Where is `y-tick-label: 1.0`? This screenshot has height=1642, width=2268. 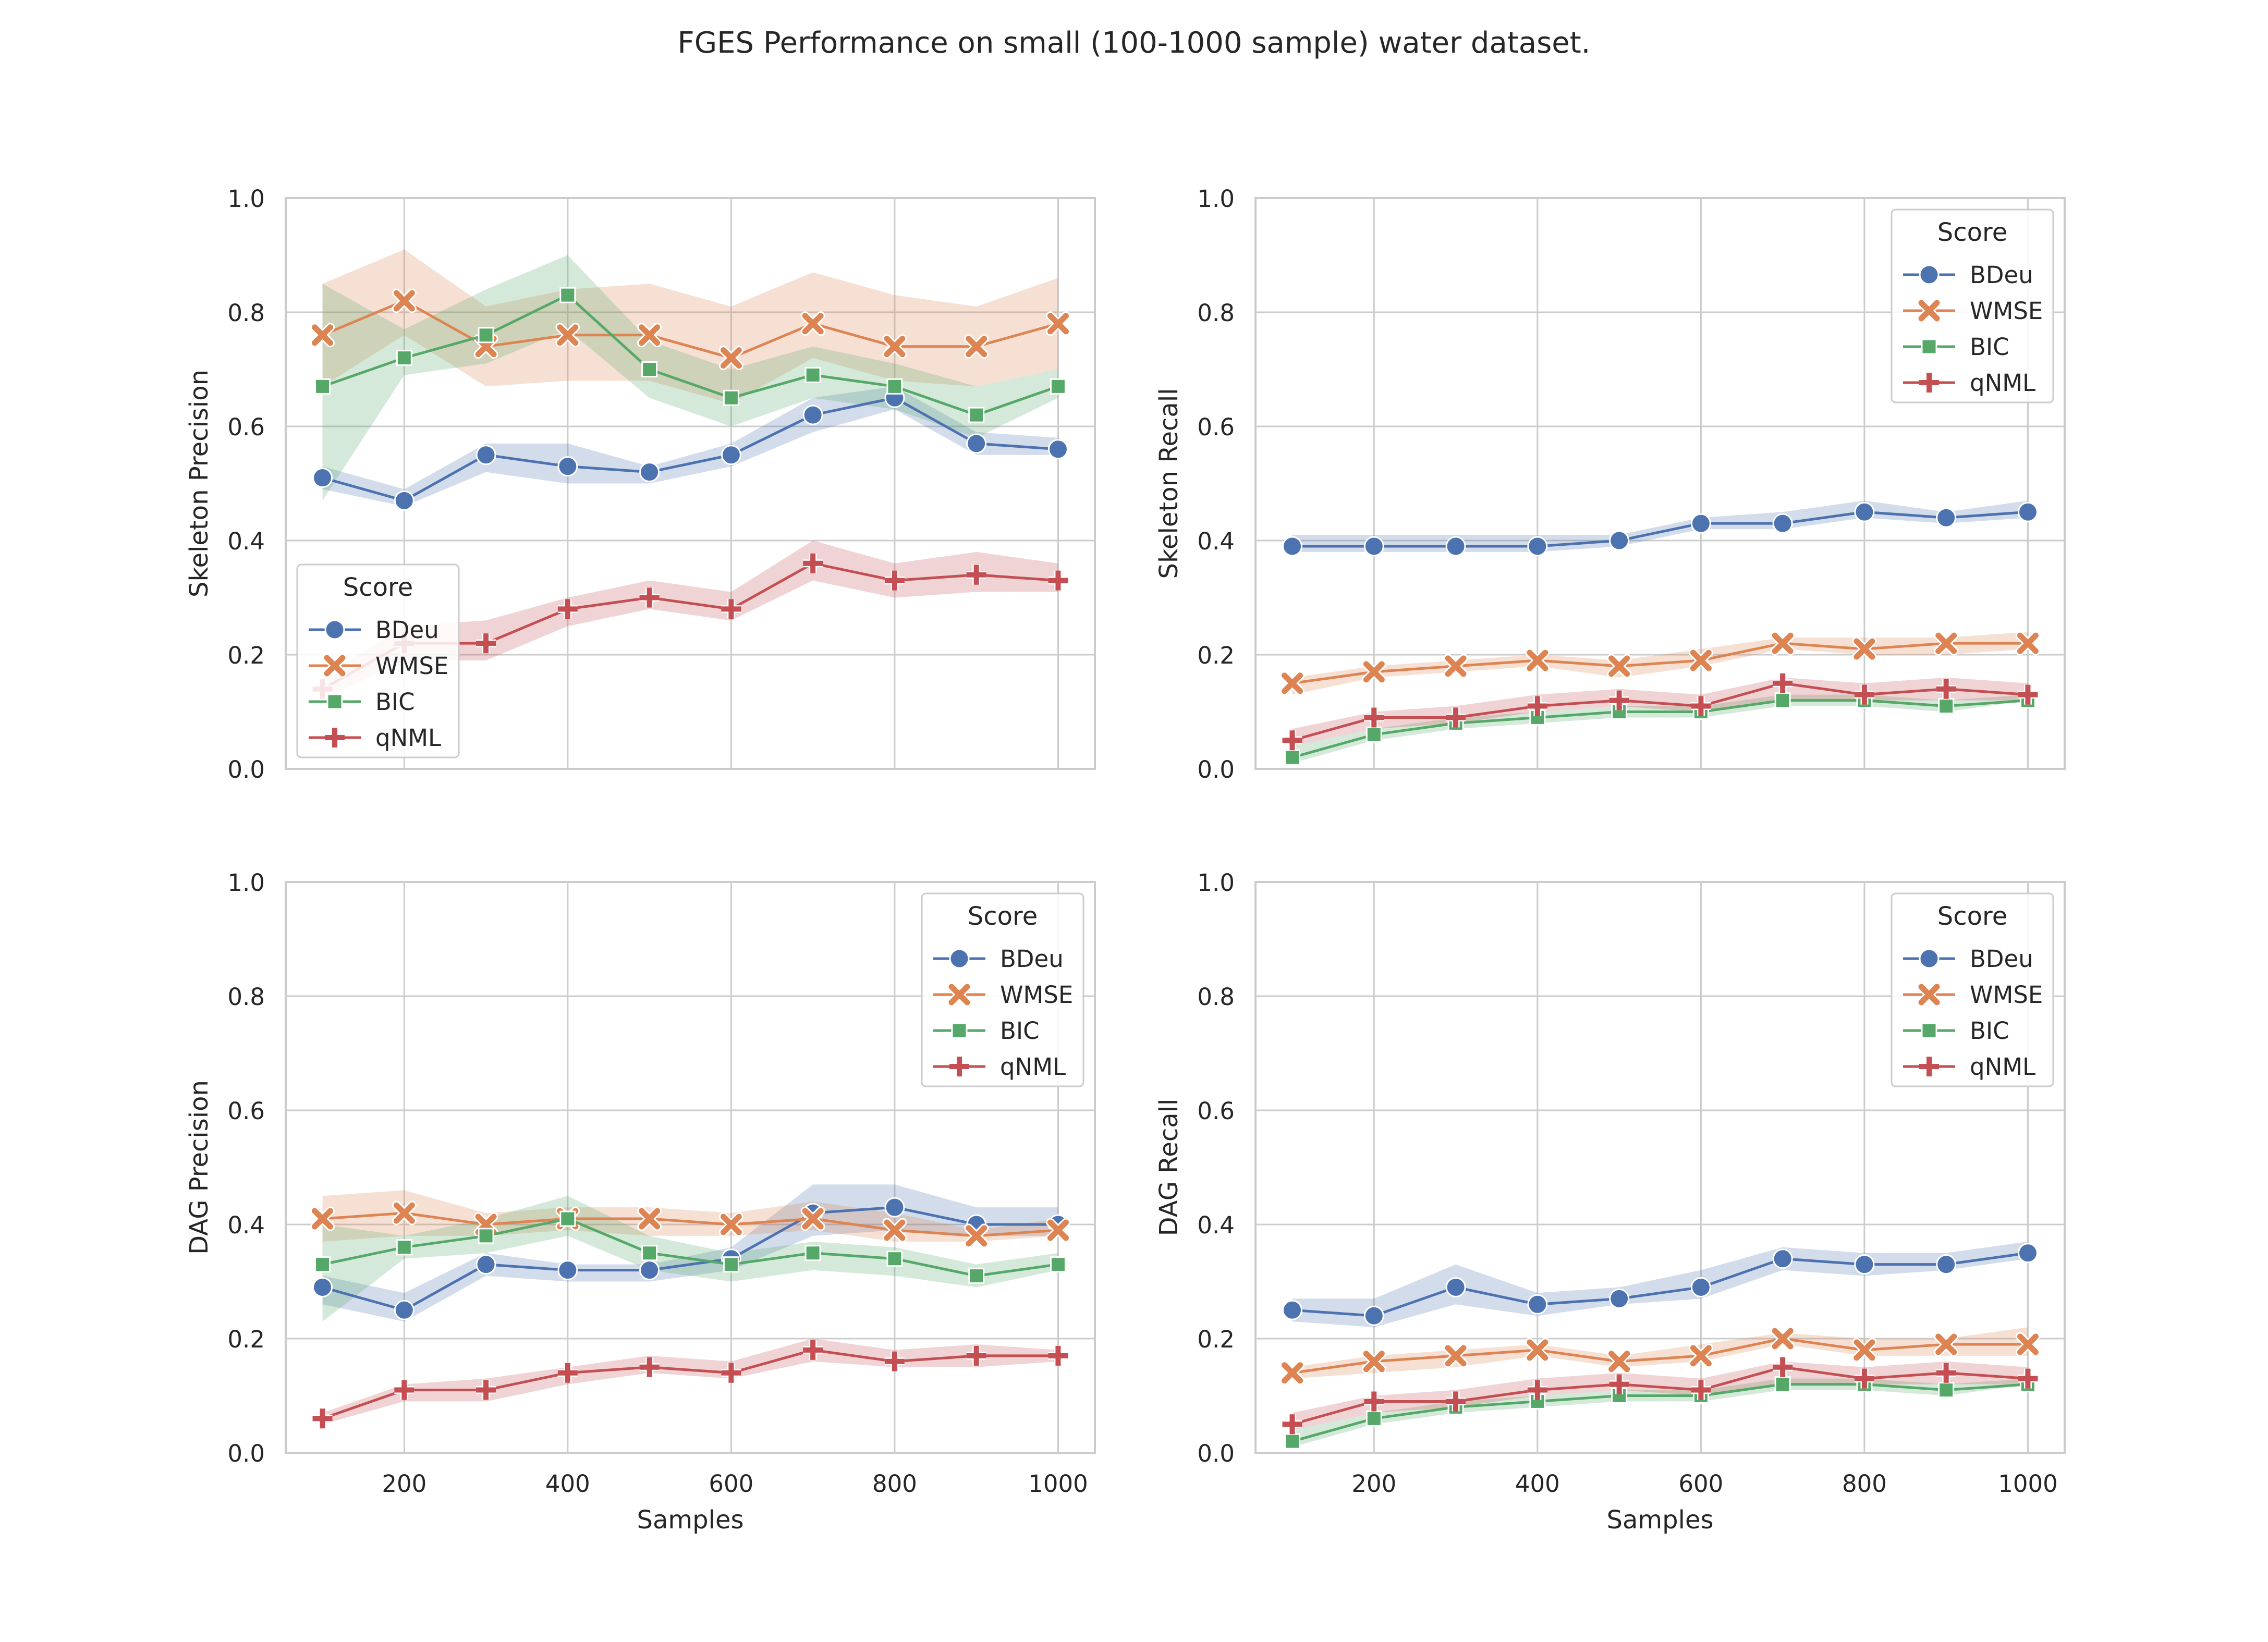 y-tick-label: 1.0 is located at coordinates (246, 883).